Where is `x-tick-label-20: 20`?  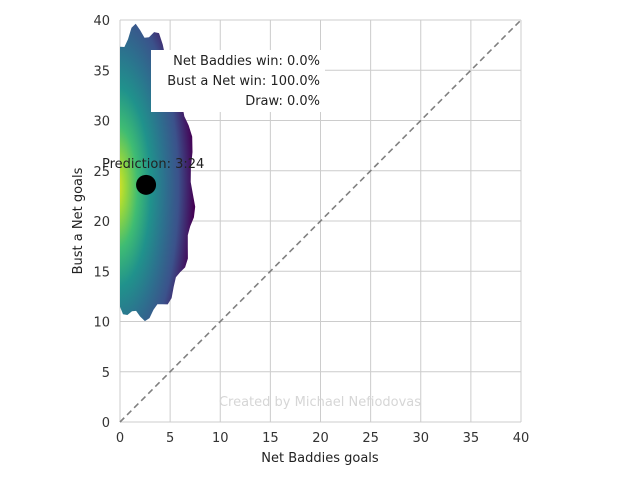 x-tick-label-20: 20 is located at coordinates (320, 438).